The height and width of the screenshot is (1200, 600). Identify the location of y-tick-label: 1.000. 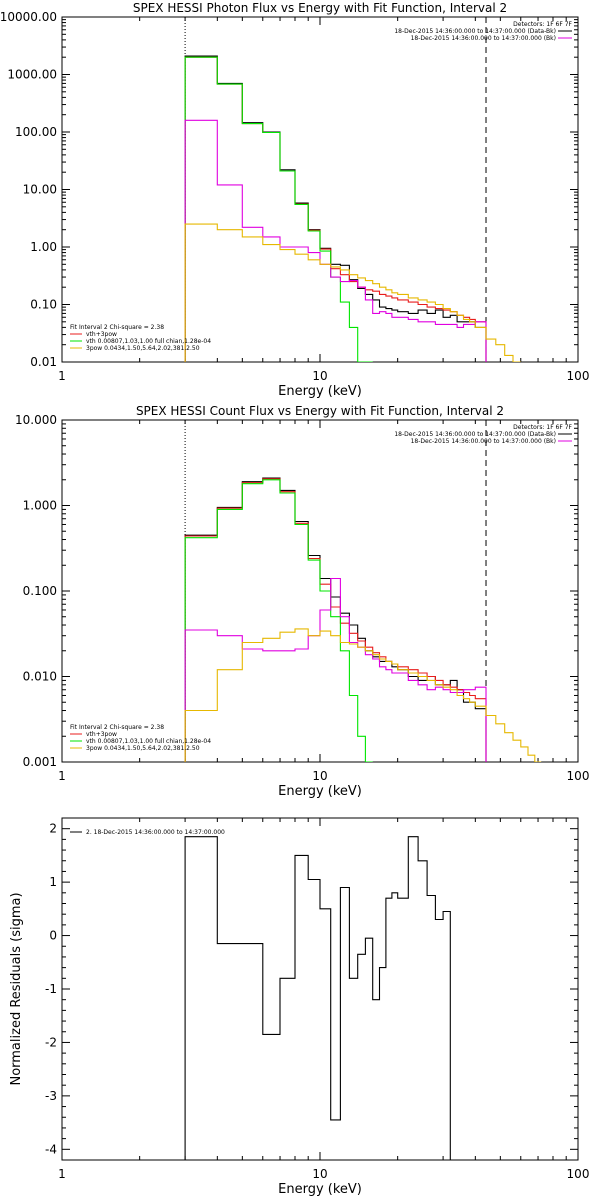
(40, 506).